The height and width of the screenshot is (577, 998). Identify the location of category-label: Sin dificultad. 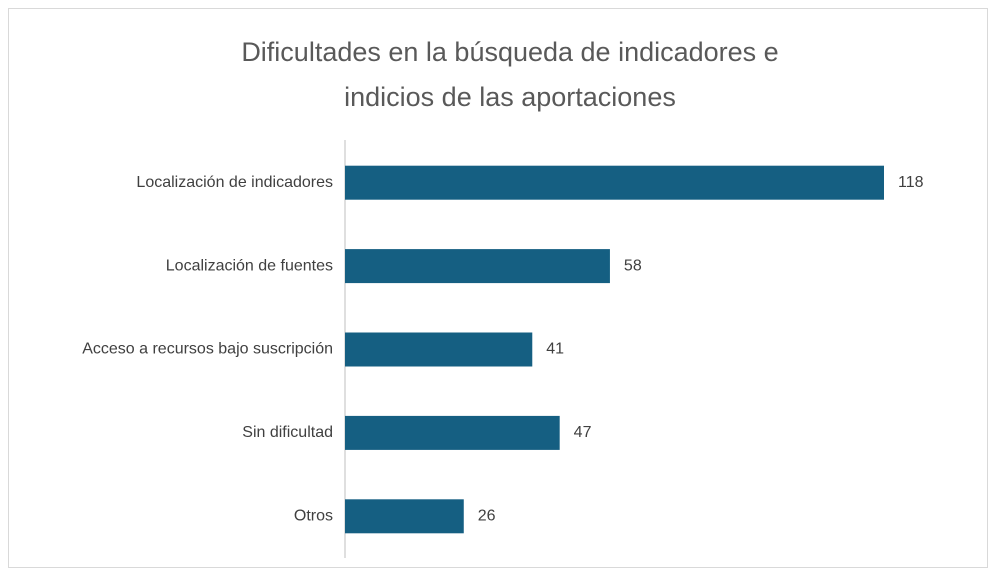
(287, 432).